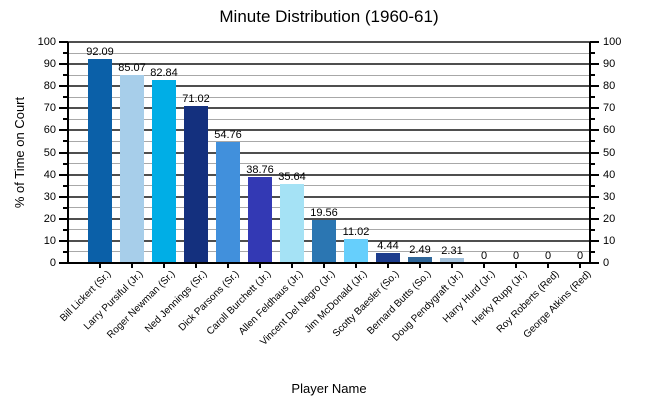 The image size is (658, 416). Describe the element at coordinates (132, 67) in the screenshot. I see `bar-value-label: 85.07` at that location.